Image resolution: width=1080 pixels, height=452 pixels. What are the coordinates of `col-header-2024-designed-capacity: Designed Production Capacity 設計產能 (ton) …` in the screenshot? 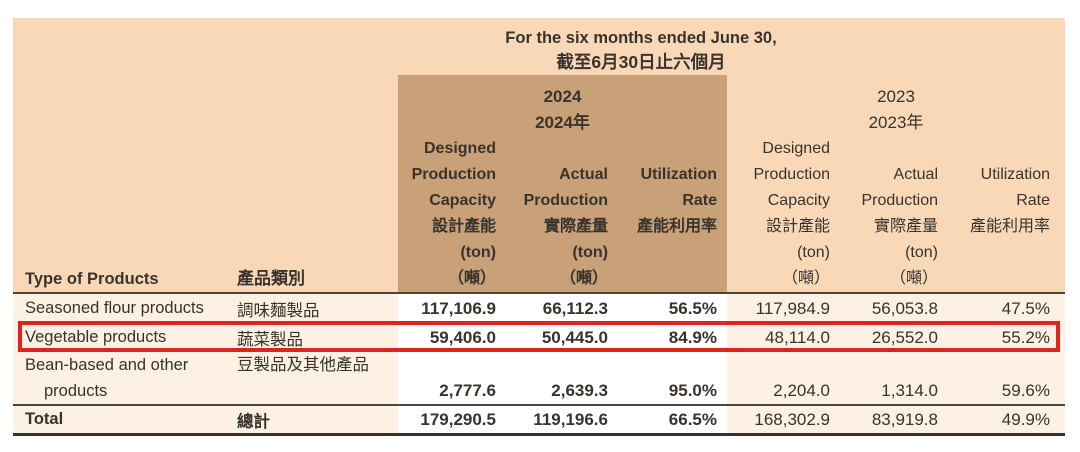 It's located at (453, 213).